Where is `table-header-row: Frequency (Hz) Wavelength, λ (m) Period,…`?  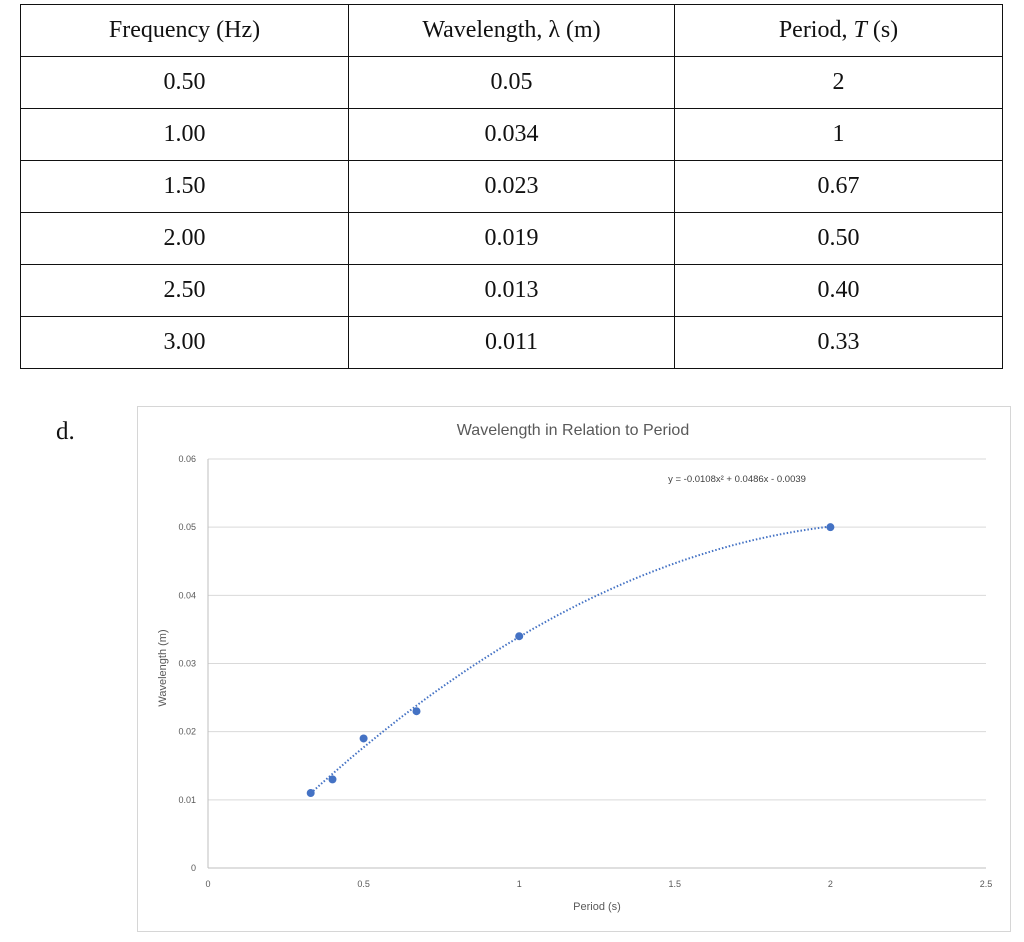
table-header-row: Frequency (Hz) Wavelength, λ (m) Period,… is located at coordinates (511, 30).